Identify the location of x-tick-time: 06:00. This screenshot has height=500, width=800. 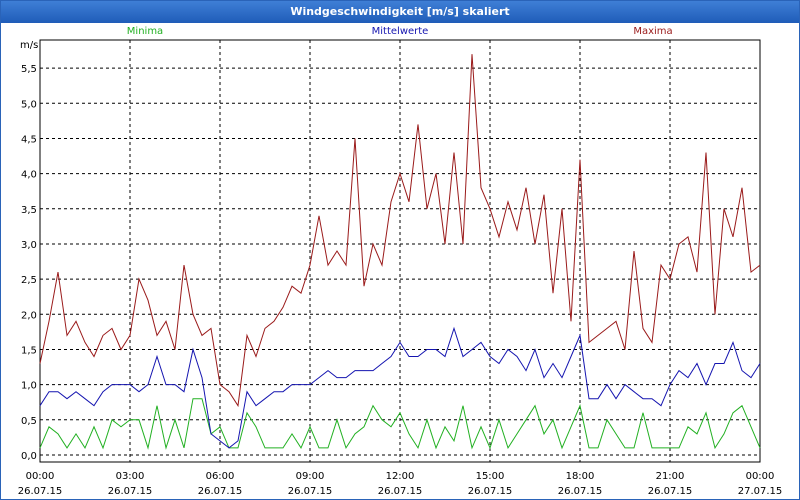
(220, 476).